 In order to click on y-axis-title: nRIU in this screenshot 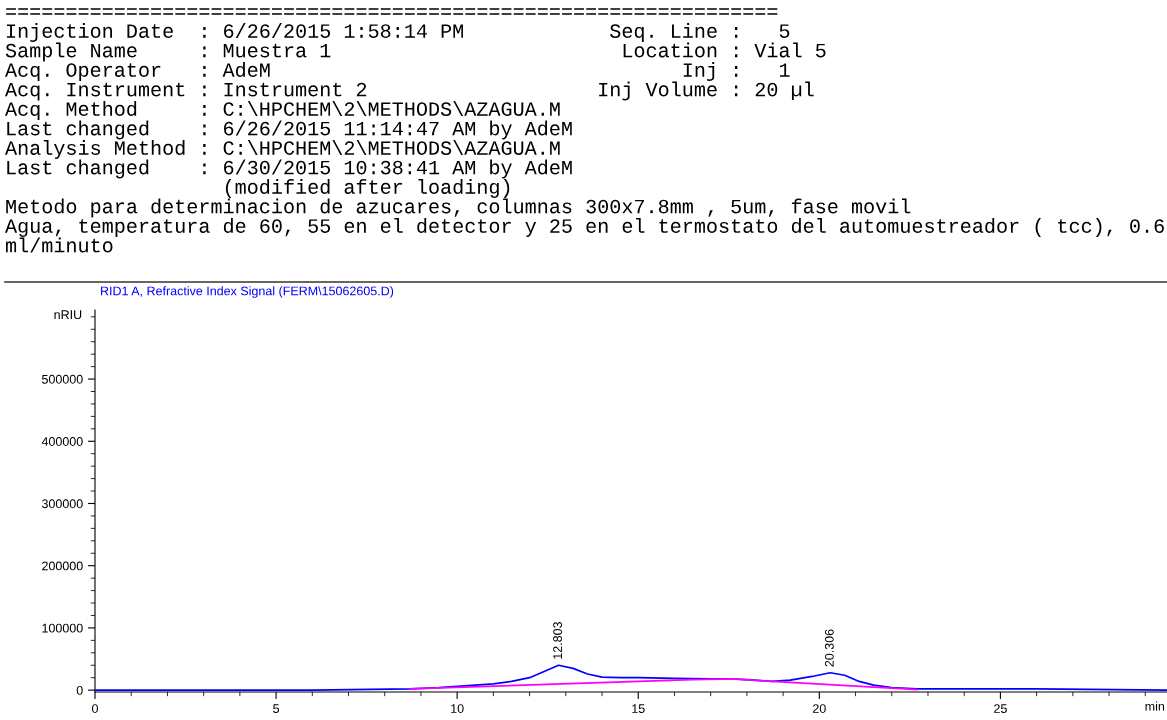, I will do `click(68, 315)`.